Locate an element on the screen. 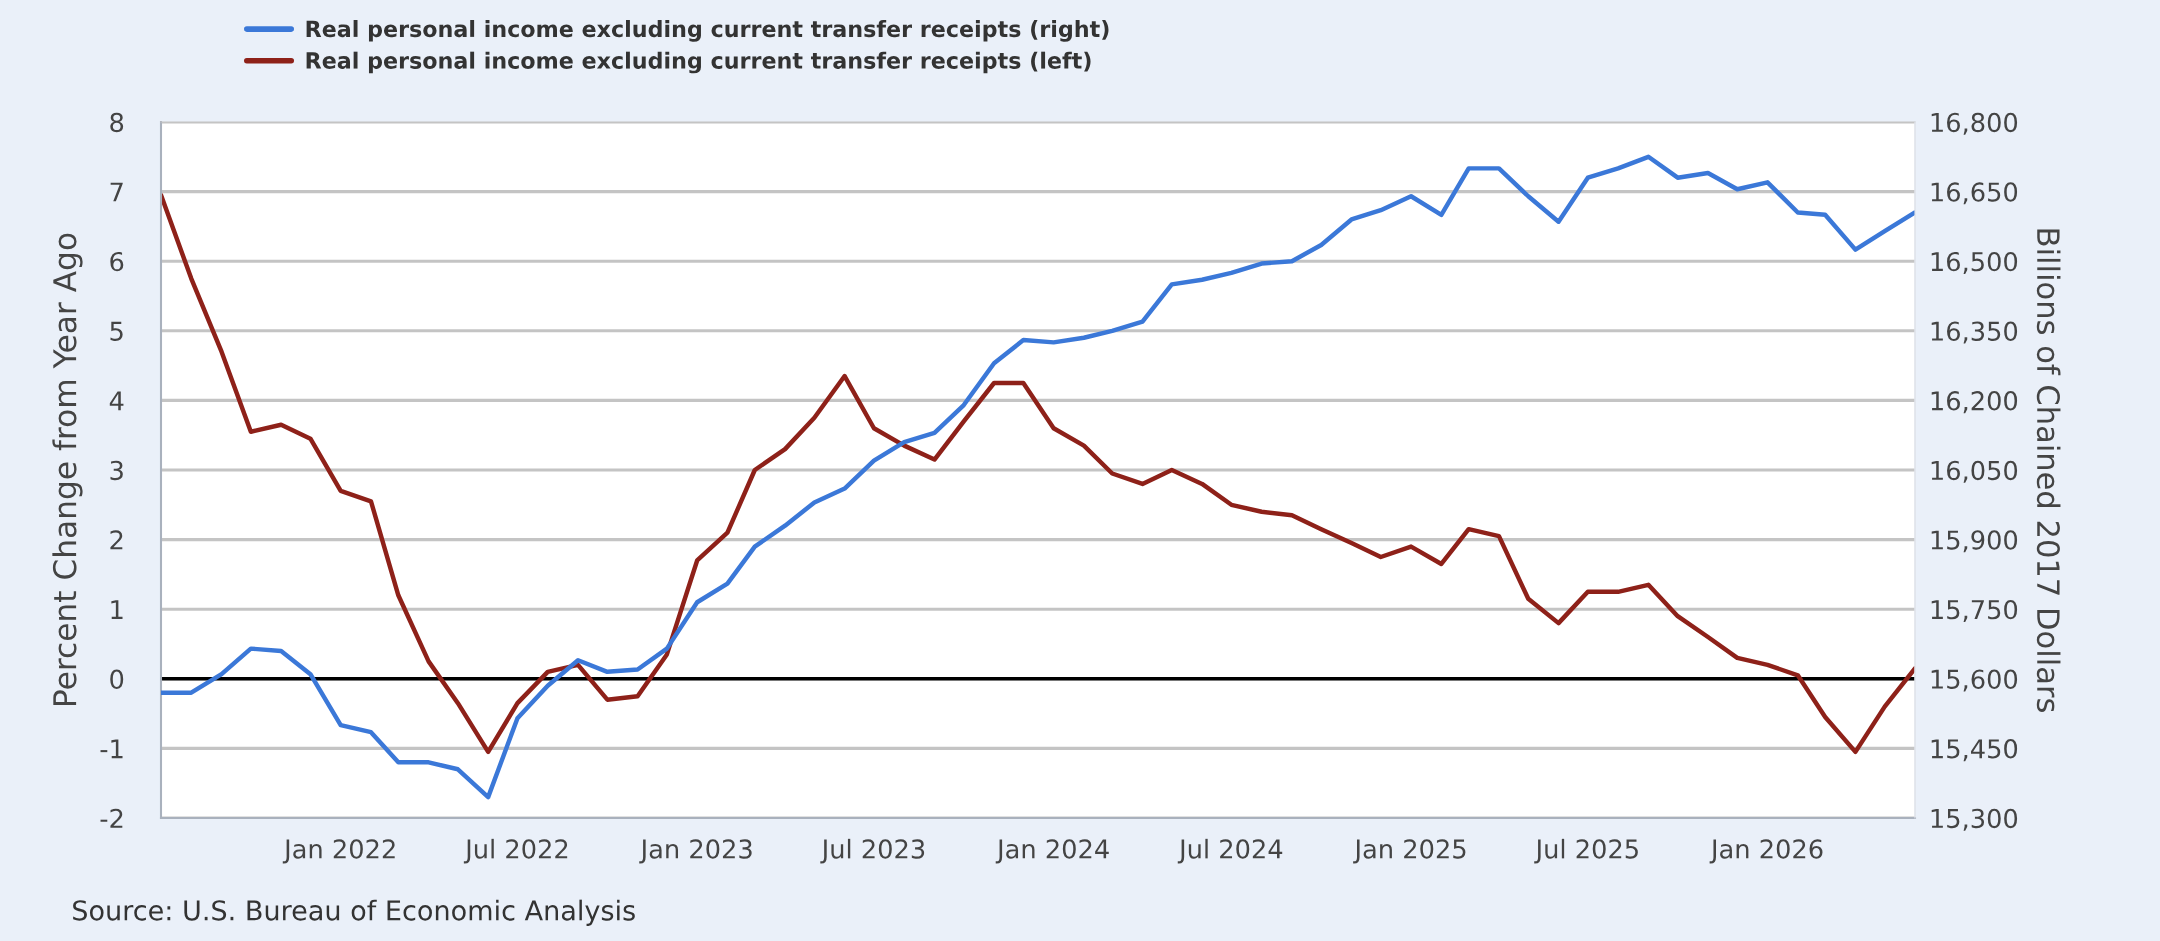  legend-label: Real personal income excluding current transfer receipts (right) is located at coordinates (707, 31).